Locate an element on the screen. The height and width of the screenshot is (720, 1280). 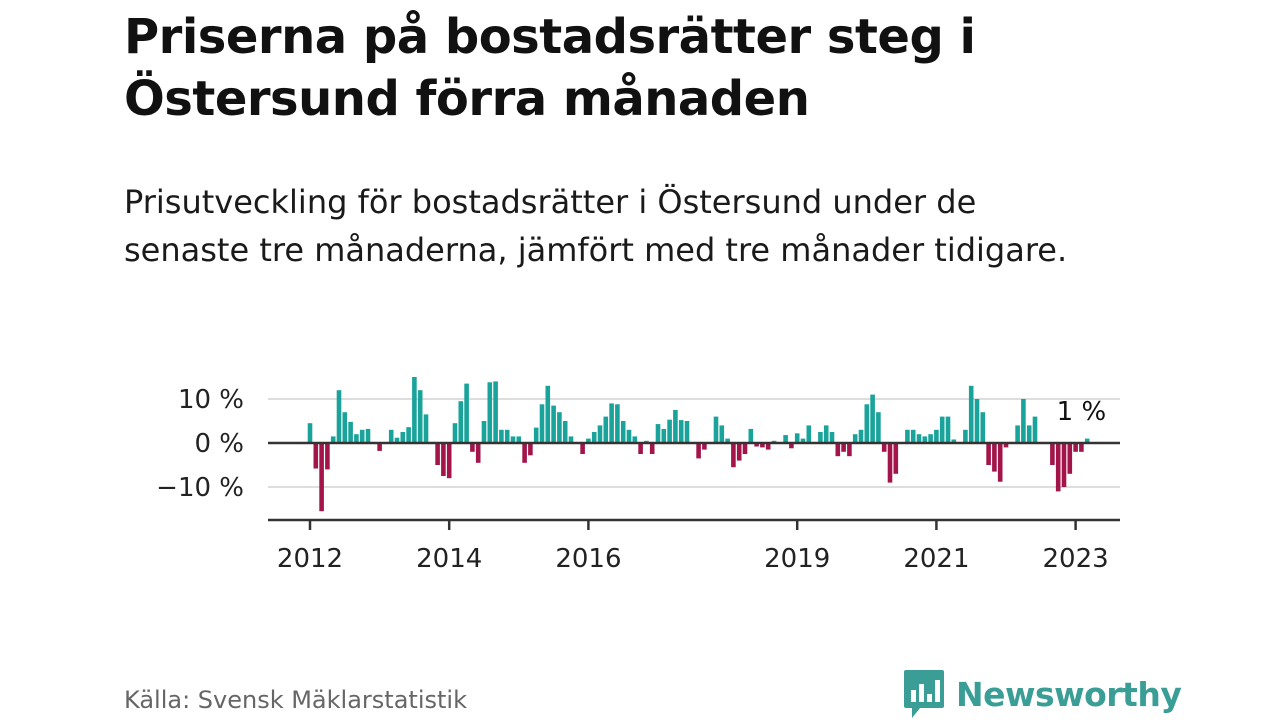
y-tick-label: 10 % is located at coordinates (211, 400).